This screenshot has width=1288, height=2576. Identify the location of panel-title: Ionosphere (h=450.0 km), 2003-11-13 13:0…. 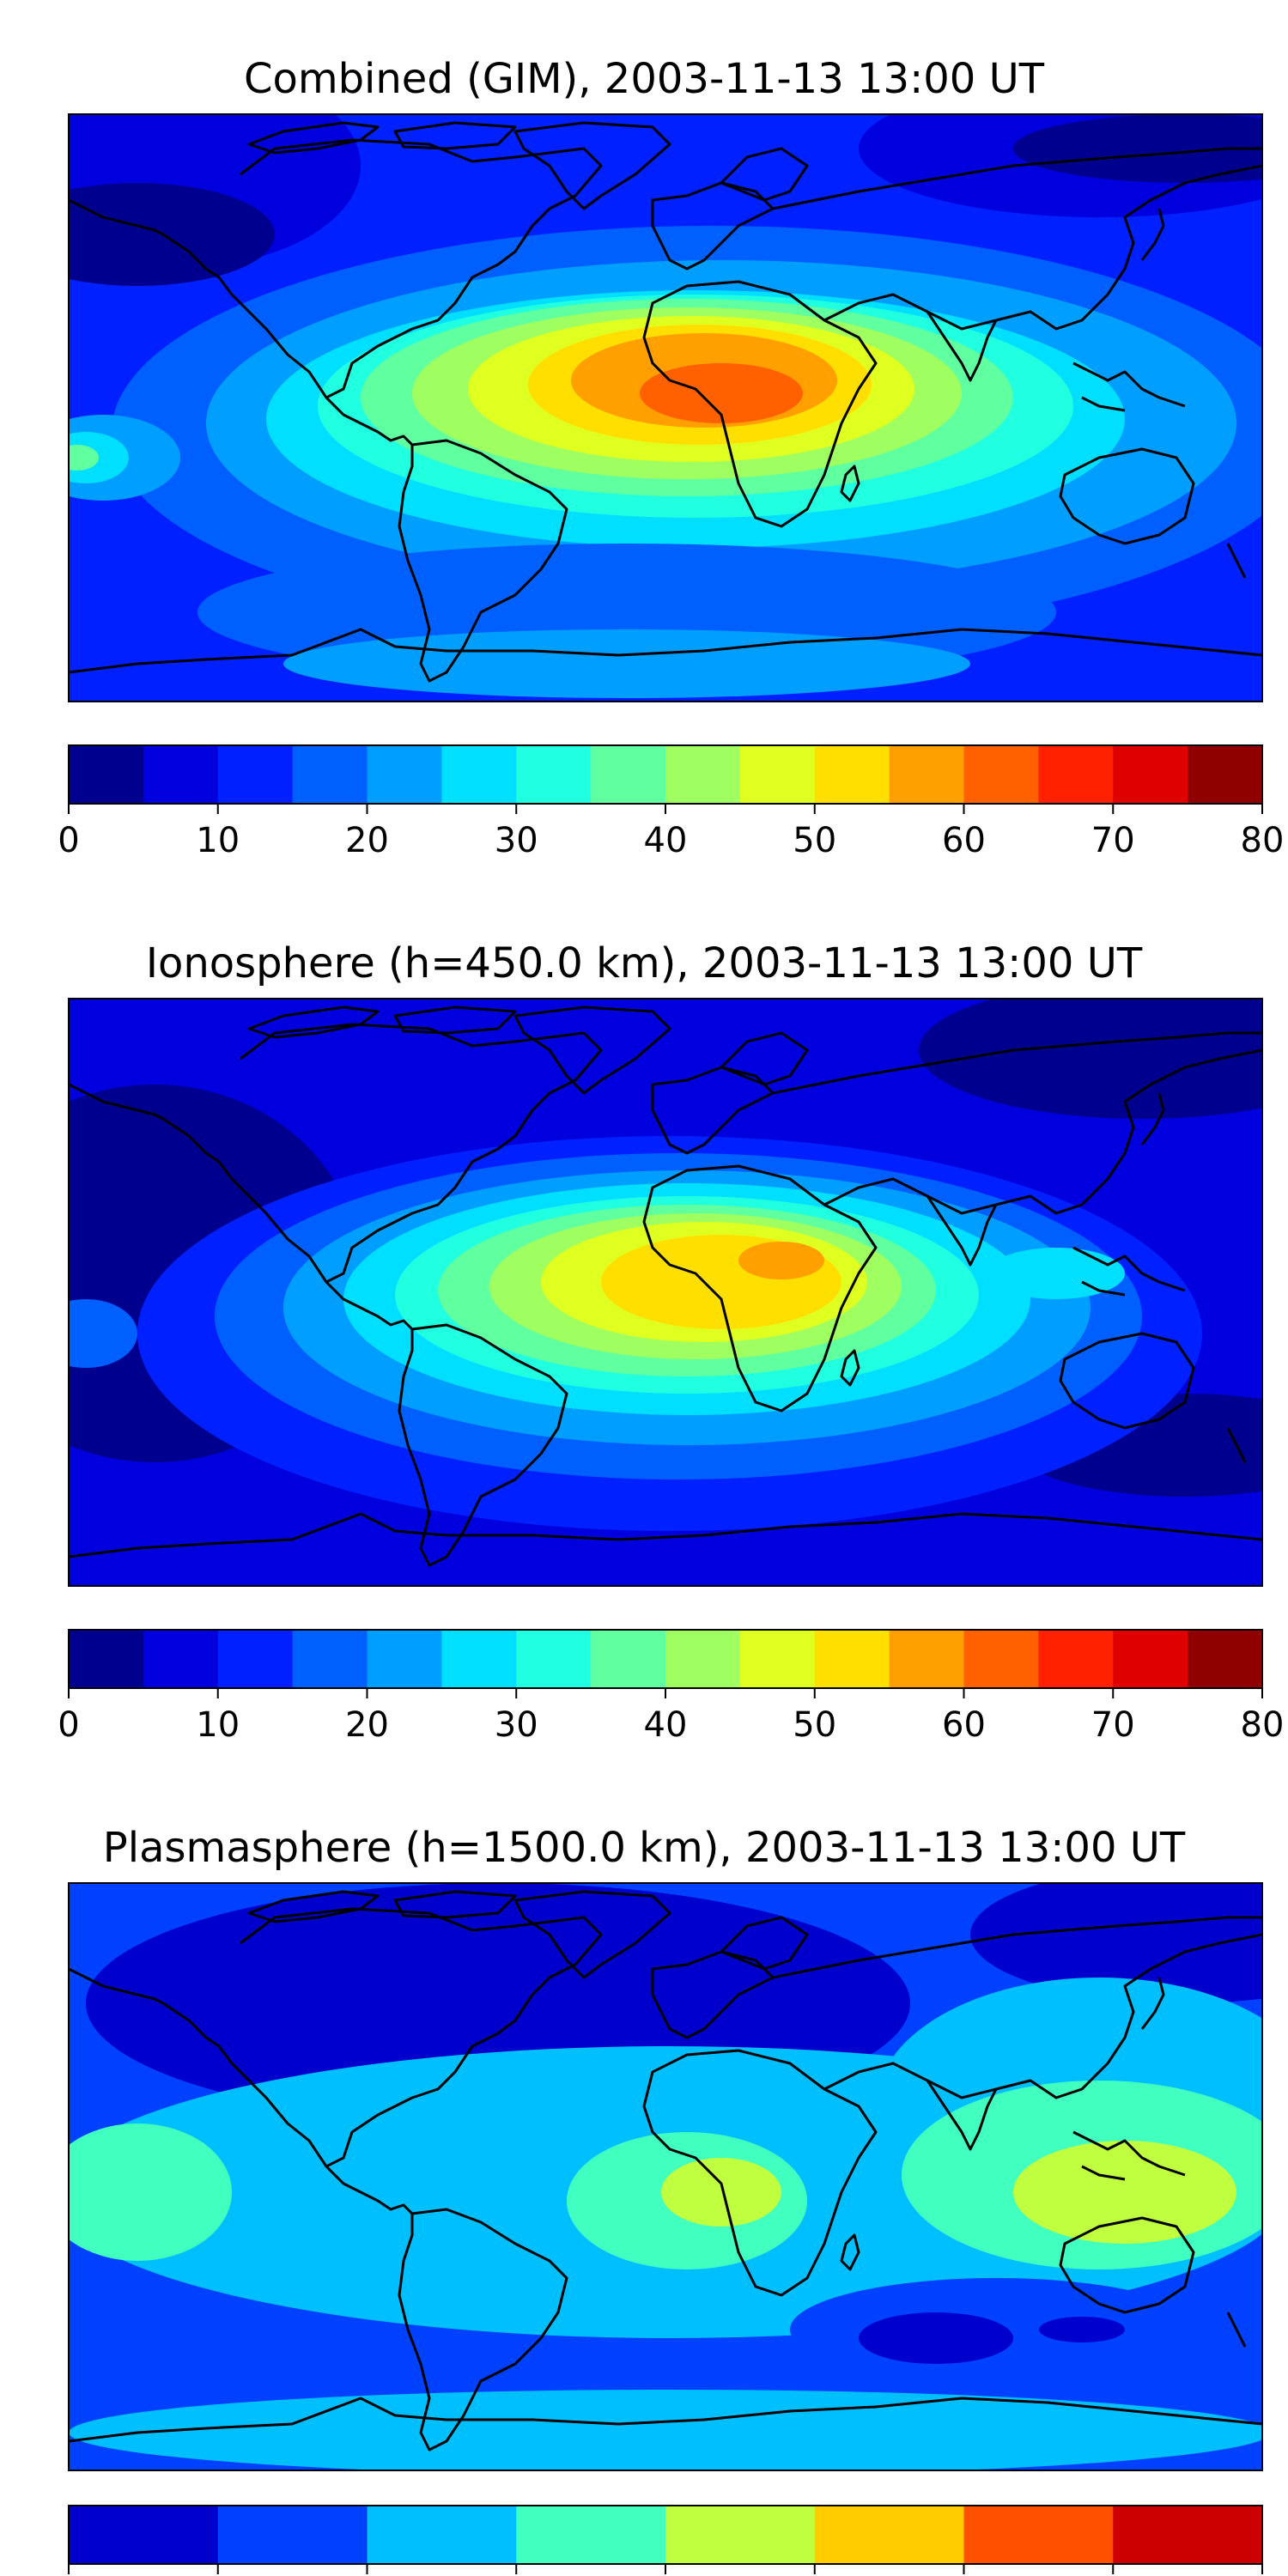
(644, 963).